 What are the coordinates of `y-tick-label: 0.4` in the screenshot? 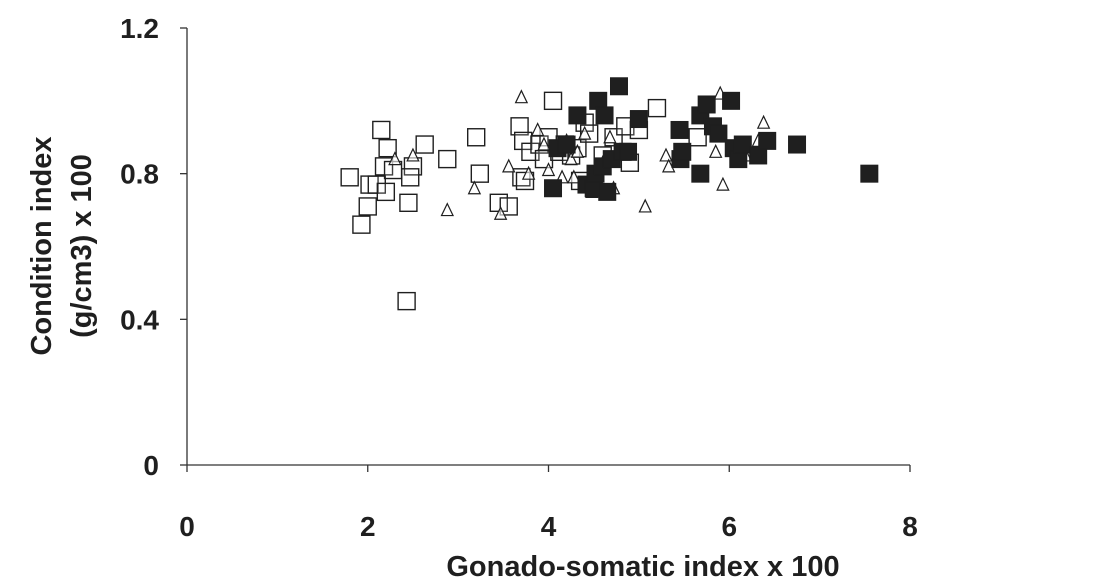 It's located at (139, 319).